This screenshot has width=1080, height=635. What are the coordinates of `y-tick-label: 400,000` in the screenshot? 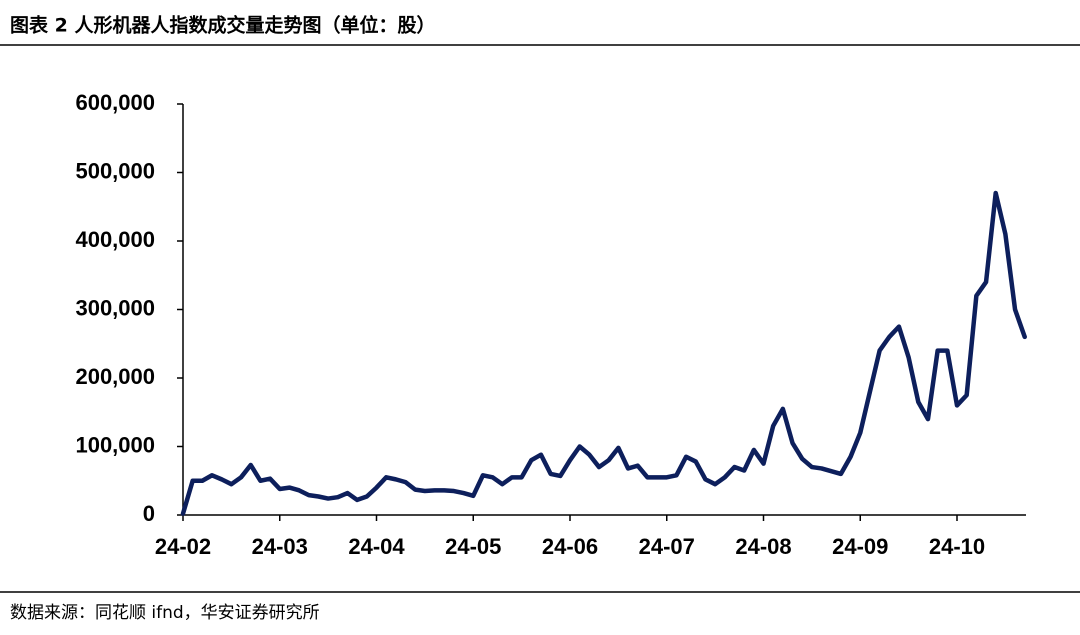 It's located at (115, 239).